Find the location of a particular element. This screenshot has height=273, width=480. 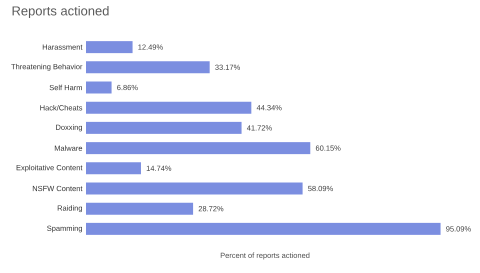

chart-title: Reports actioned is located at coordinates (60, 12).